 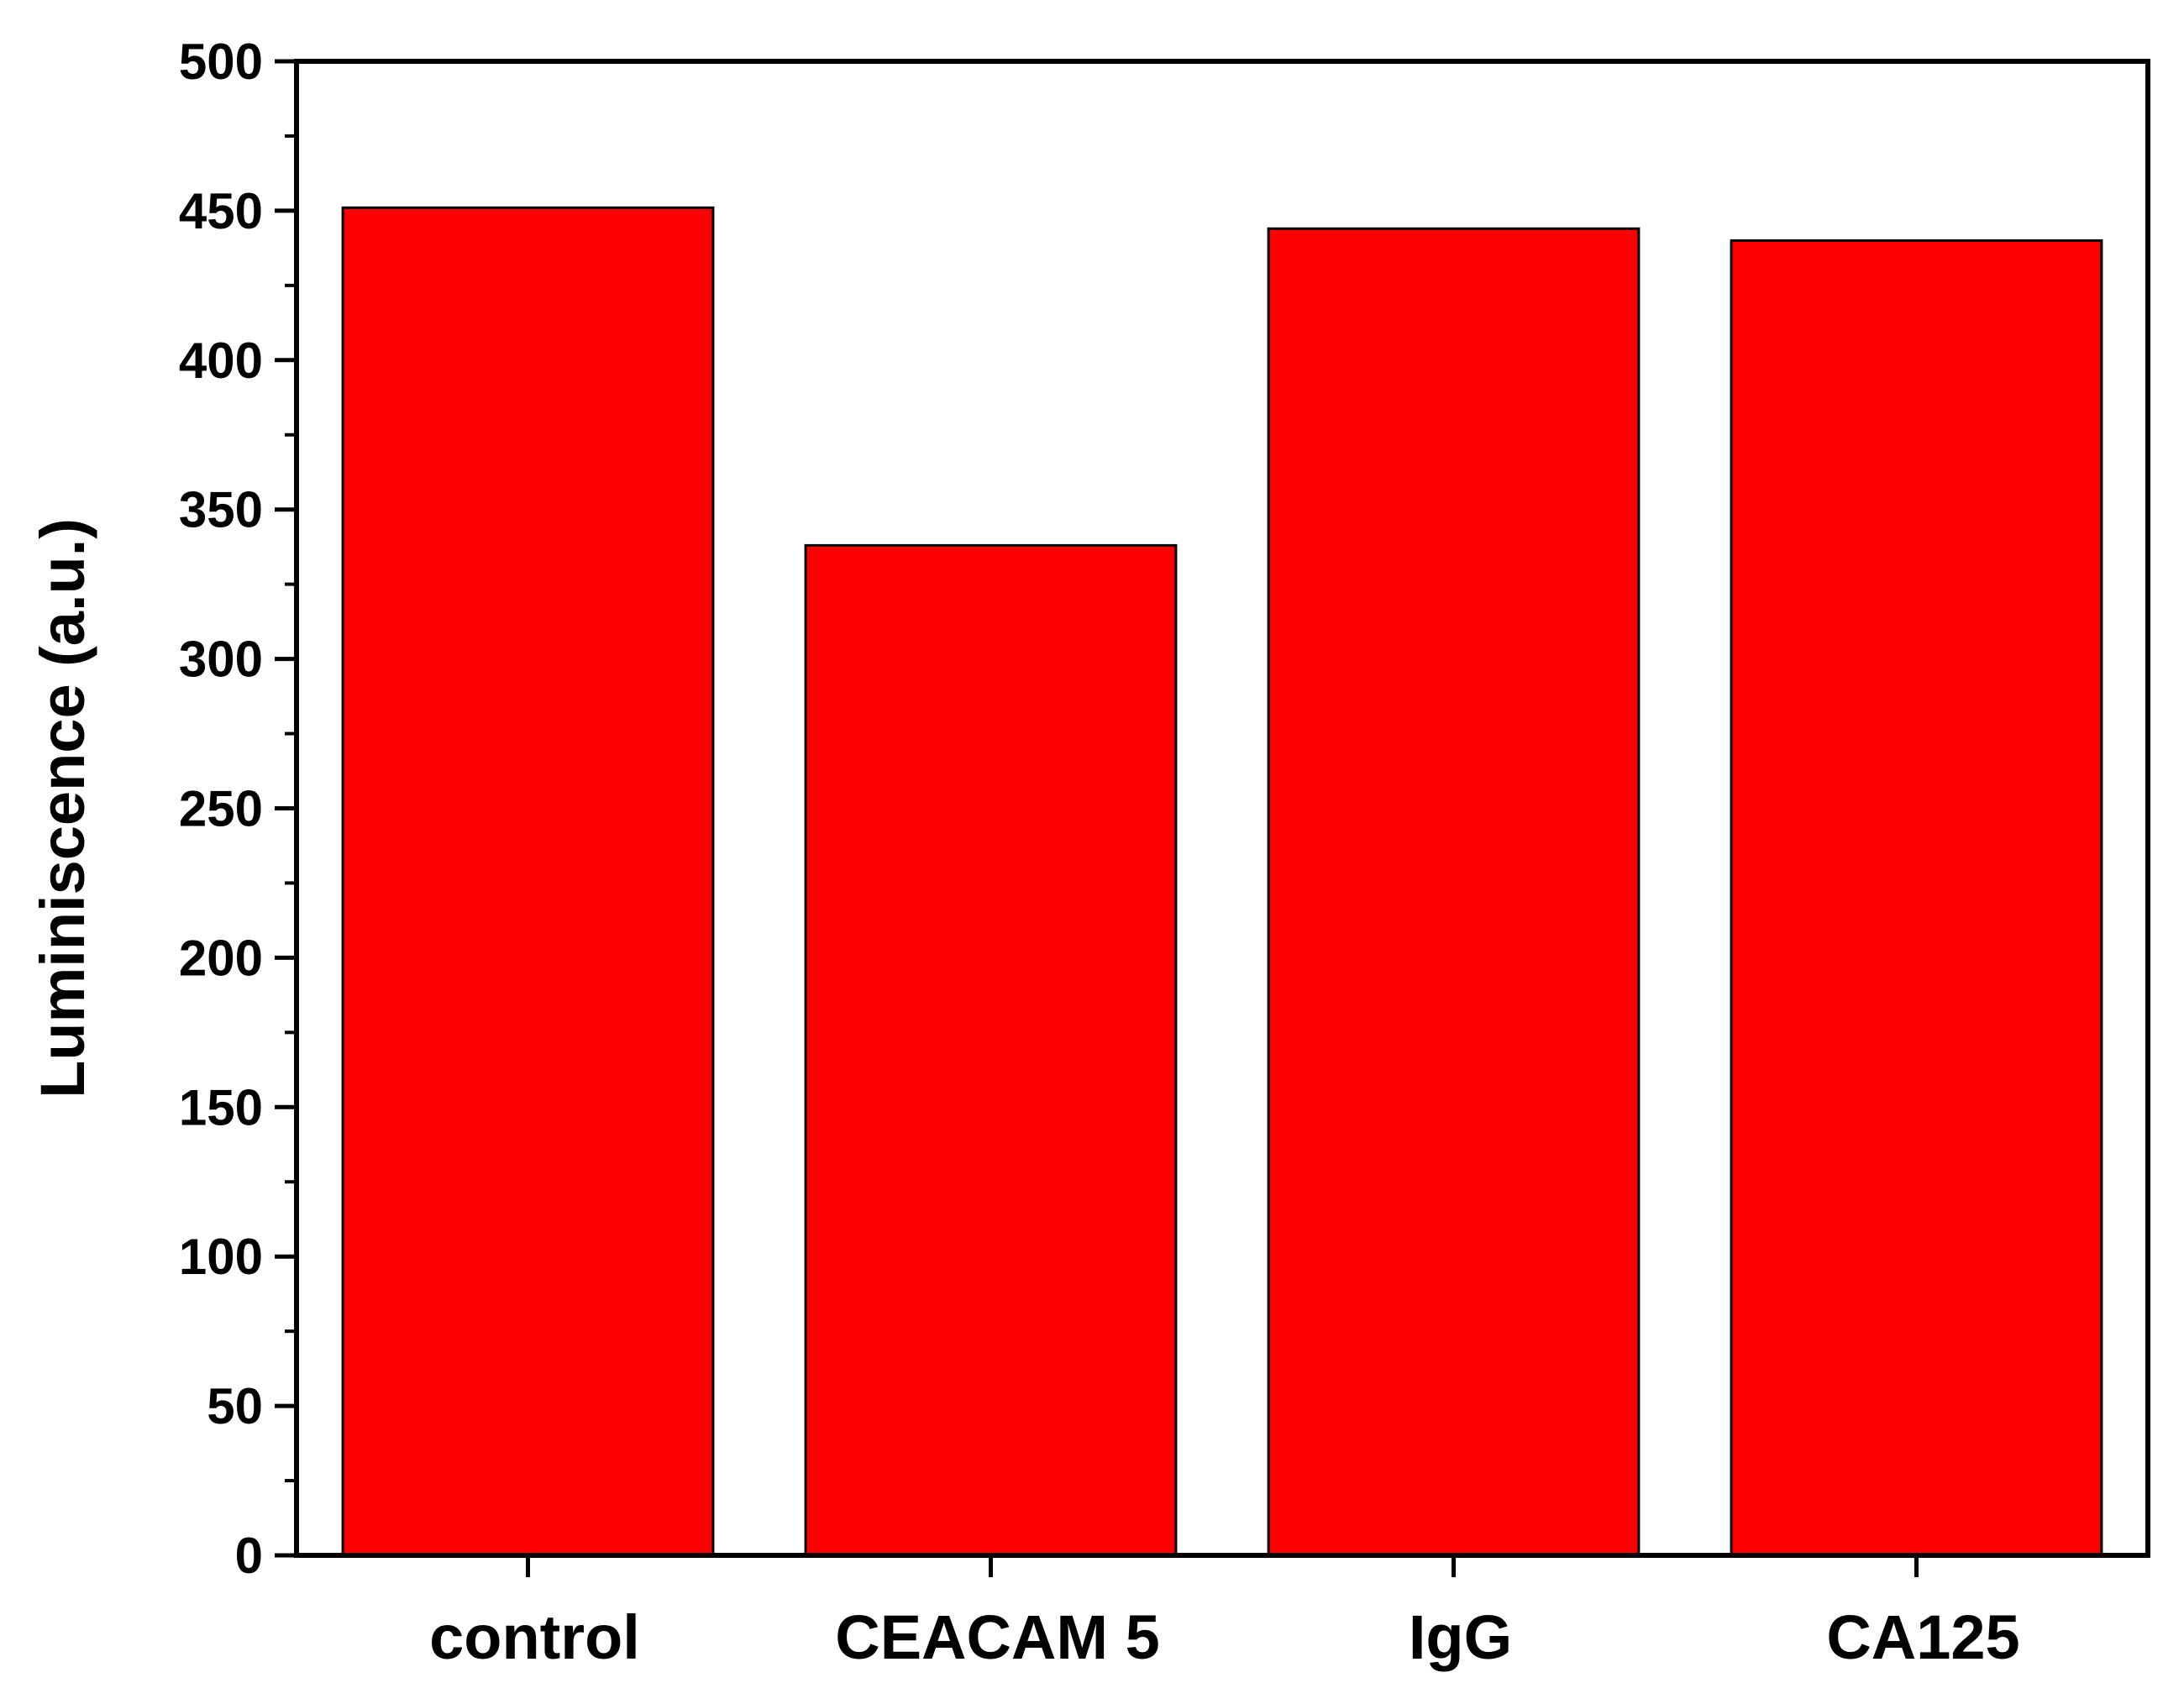 What do you see at coordinates (221, 361) in the screenshot?
I see `y-tick-label: 400` at bounding box center [221, 361].